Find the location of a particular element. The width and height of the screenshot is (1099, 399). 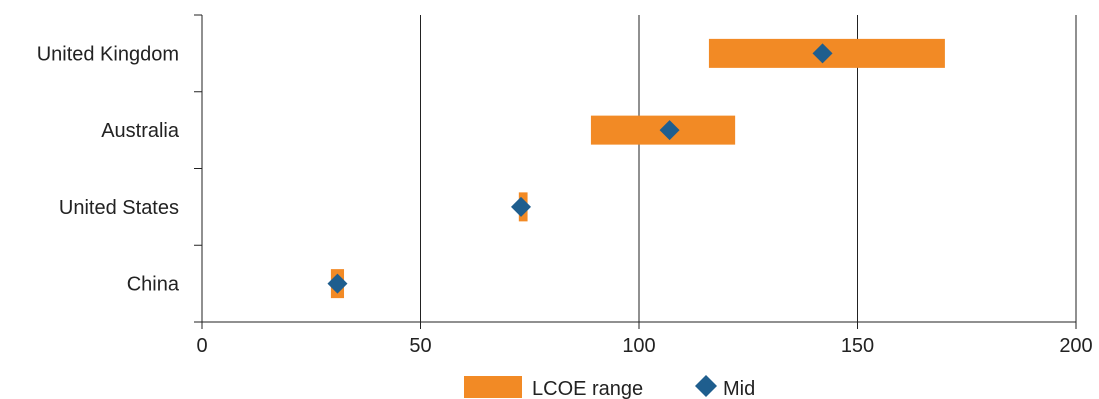

x-tick-label: 150 is located at coordinates (857, 346).